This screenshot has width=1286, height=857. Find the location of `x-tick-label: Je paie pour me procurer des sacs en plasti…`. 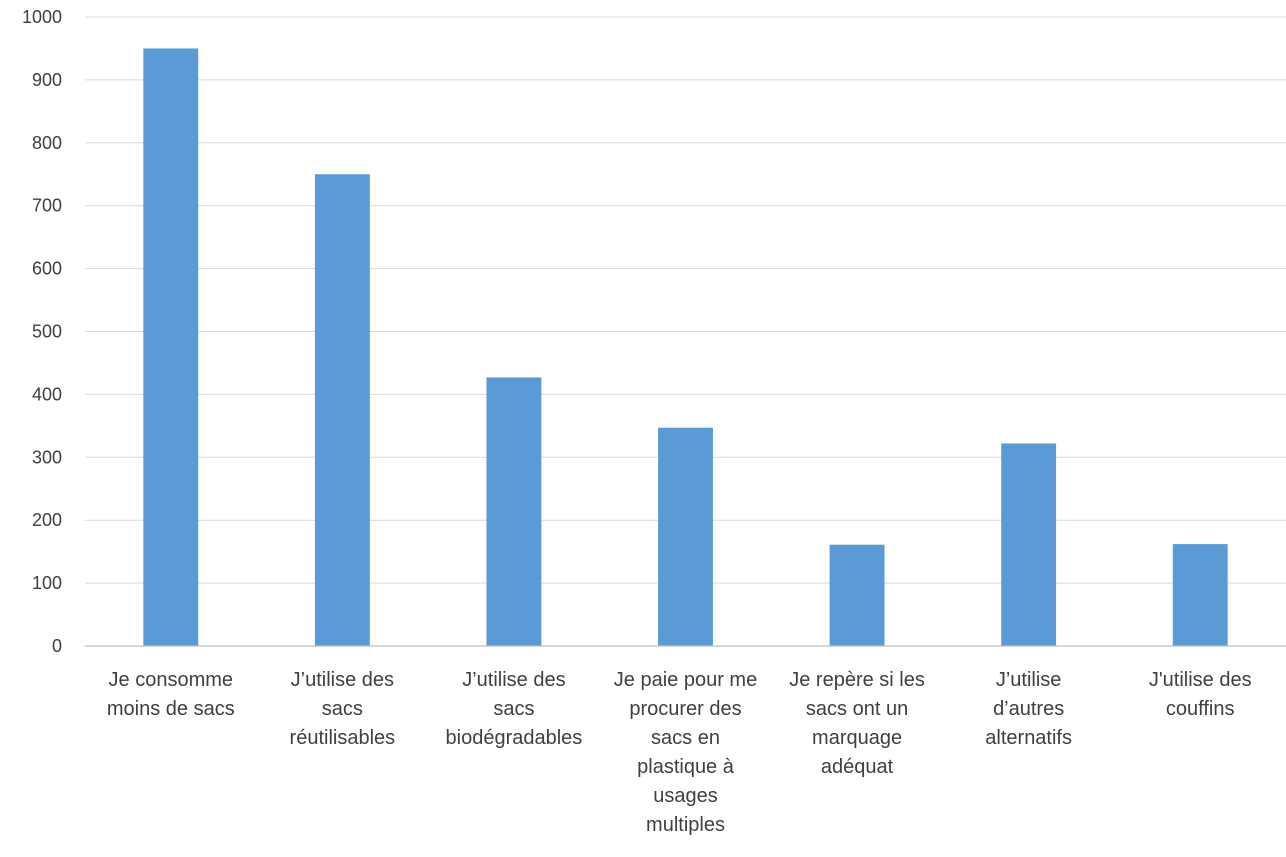

x-tick-label: Je paie pour me procurer des sacs en plasti… is located at coordinates (685, 752).